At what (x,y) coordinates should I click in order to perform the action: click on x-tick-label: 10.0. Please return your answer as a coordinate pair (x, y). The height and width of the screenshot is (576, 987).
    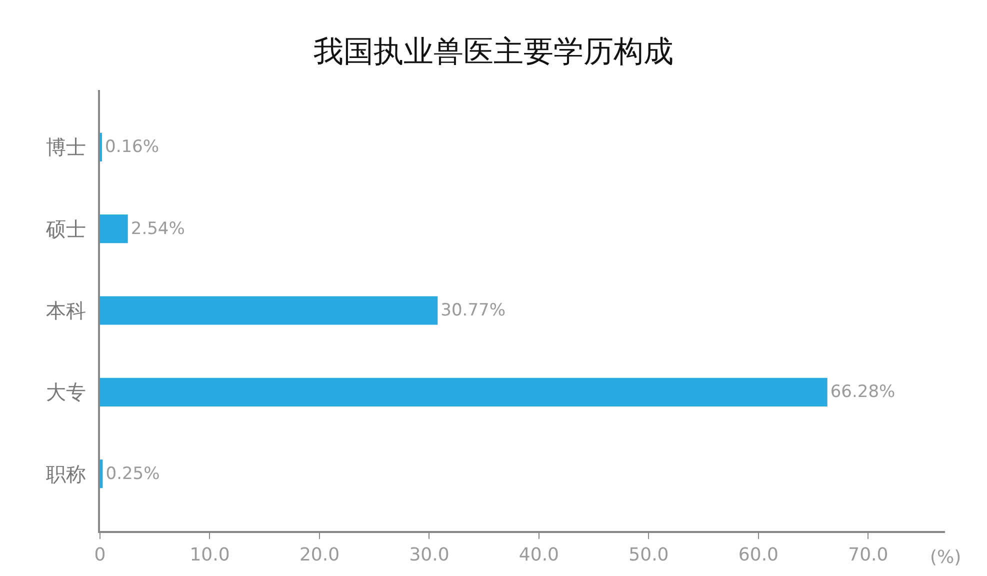
    Looking at the image, I should click on (210, 555).